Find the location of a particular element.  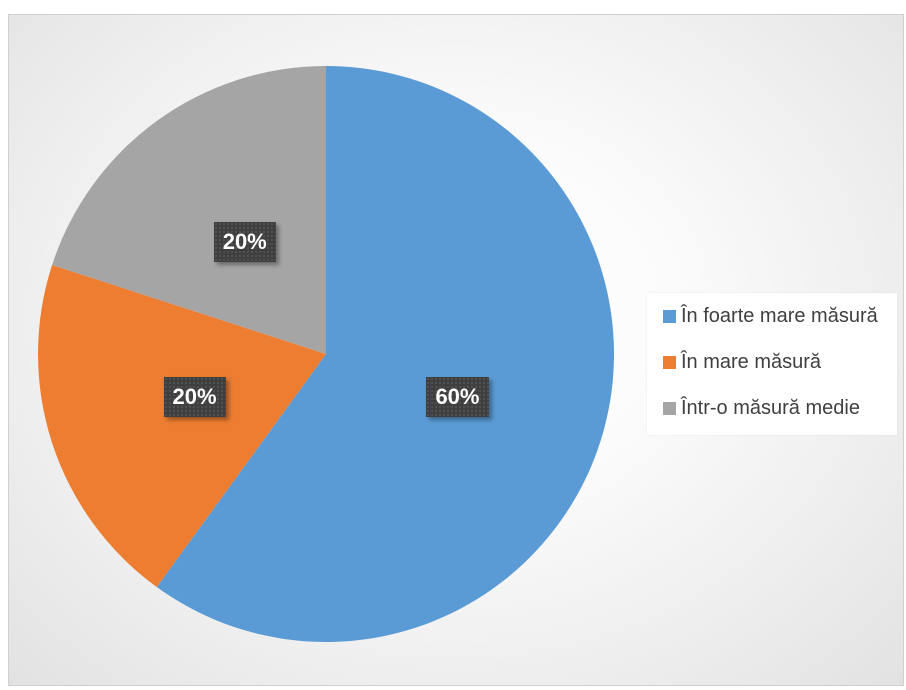

data-label-2: 20% is located at coordinates (244, 242).